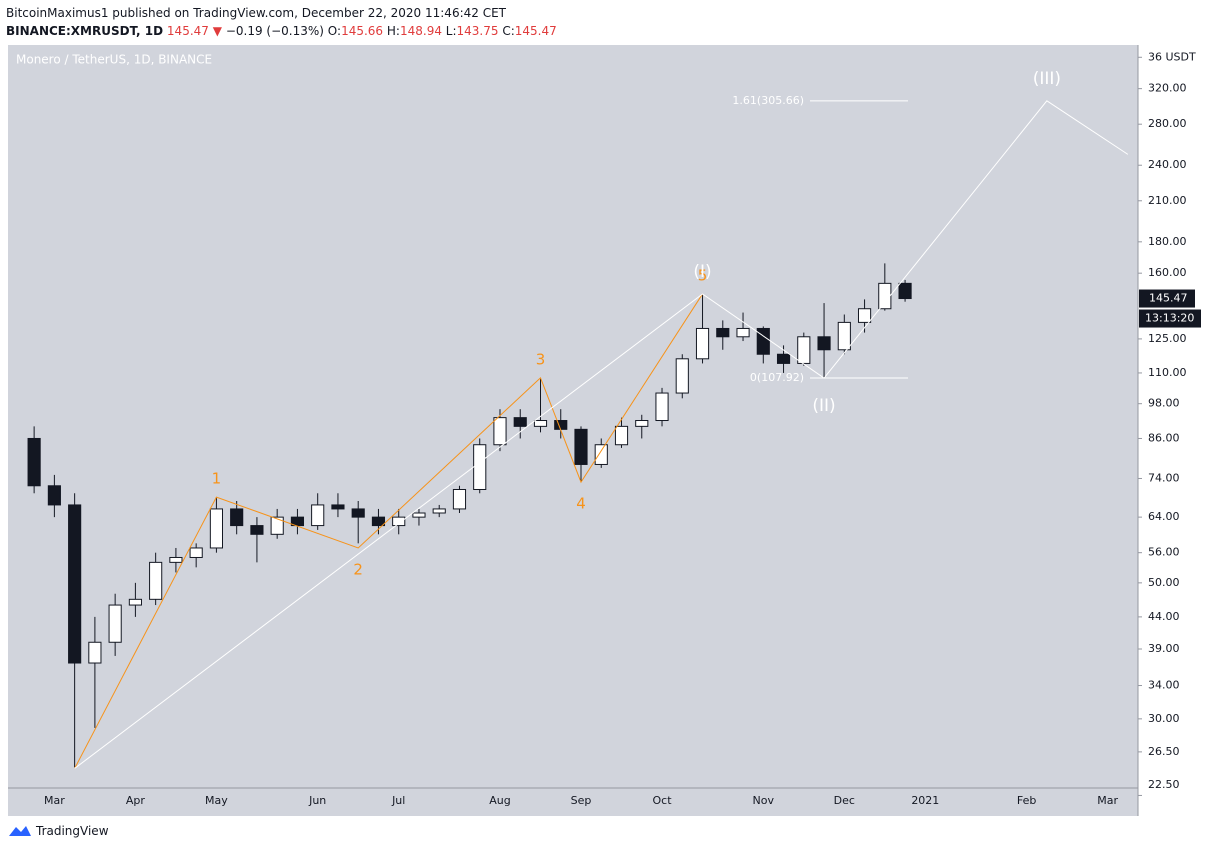  Describe the element at coordinates (1167, 372) in the screenshot. I see `y-tick-label: 110.00` at that location.